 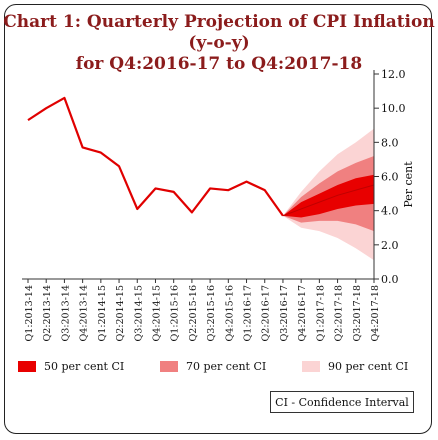 What do you see at coordinates (229, 313) in the screenshot?
I see `x-tick-label: Q4:2015-16` at bounding box center [229, 313].